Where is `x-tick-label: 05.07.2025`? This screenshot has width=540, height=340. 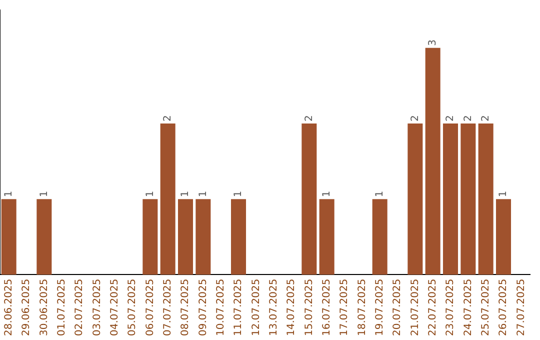 x-tick-label: 05.07.2025 is located at coordinates (132, 307).